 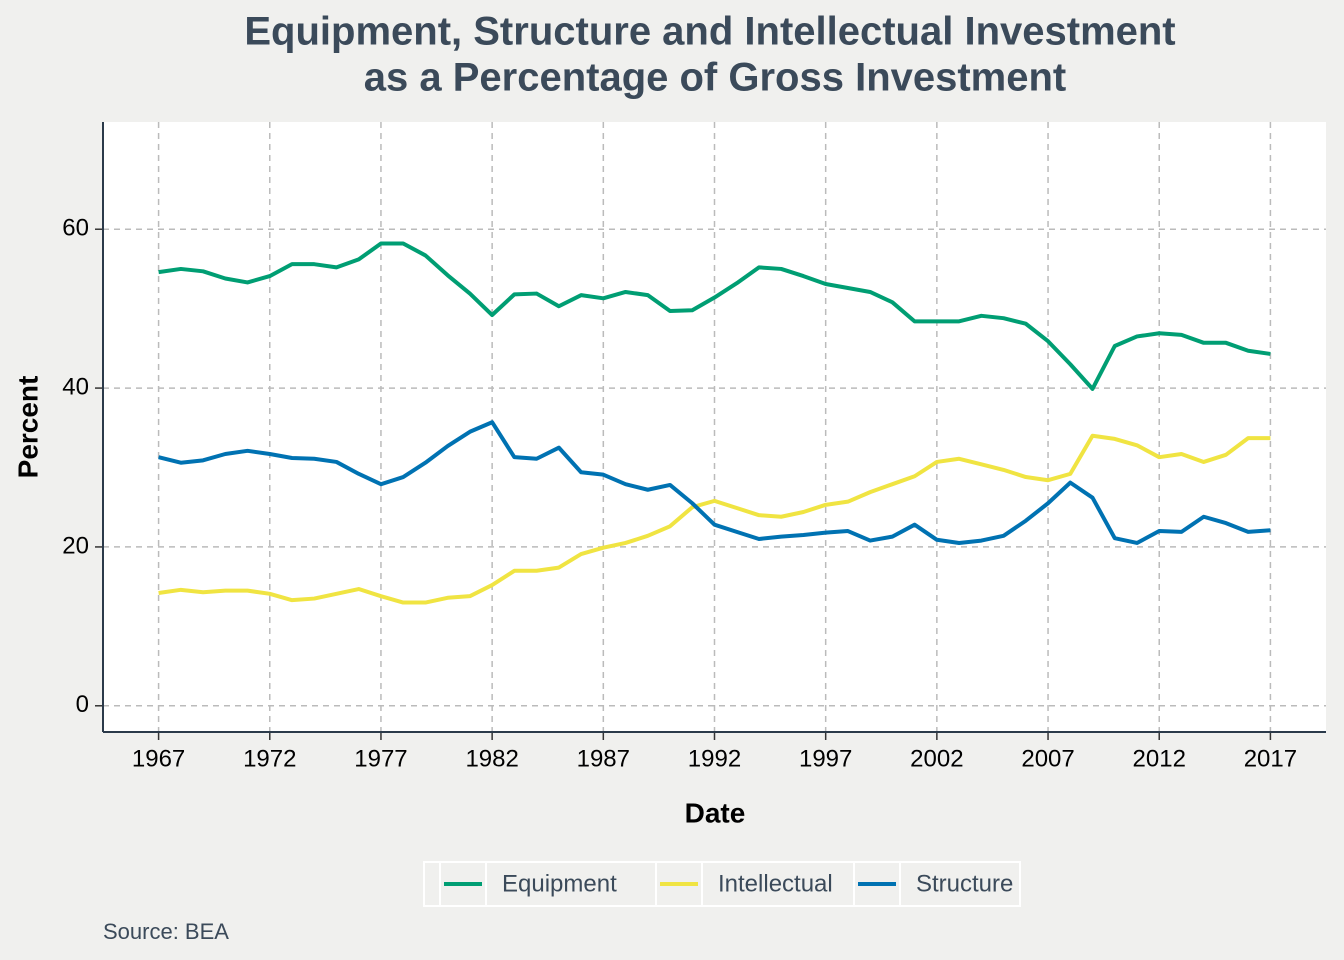 What do you see at coordinates (936, 758) in the screenshot?
I see `x-tick-label: 2002` at bounding box center [936, 758].